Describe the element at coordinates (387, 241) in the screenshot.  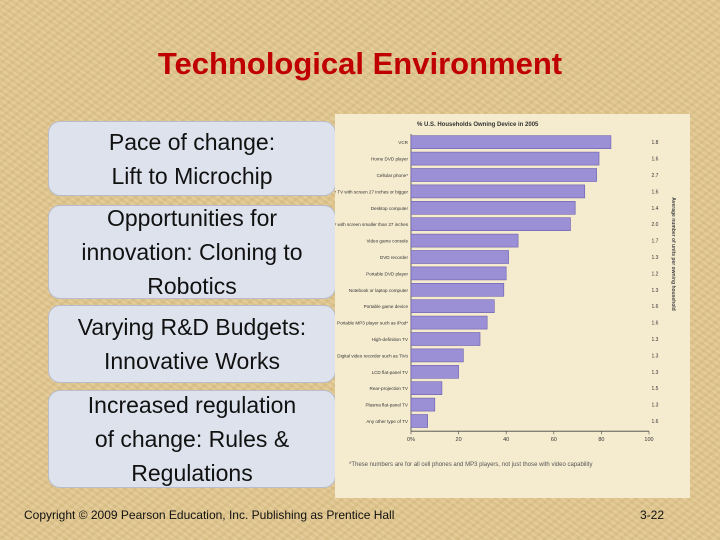
I see `category-label: Video game console` at that location.